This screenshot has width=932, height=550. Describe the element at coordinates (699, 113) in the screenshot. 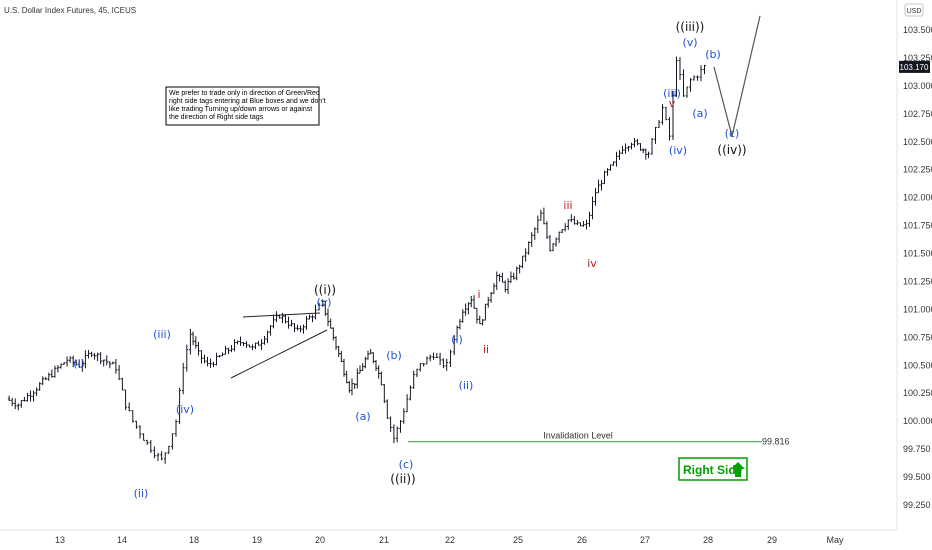

I see `wave-label: (a)` at that location.